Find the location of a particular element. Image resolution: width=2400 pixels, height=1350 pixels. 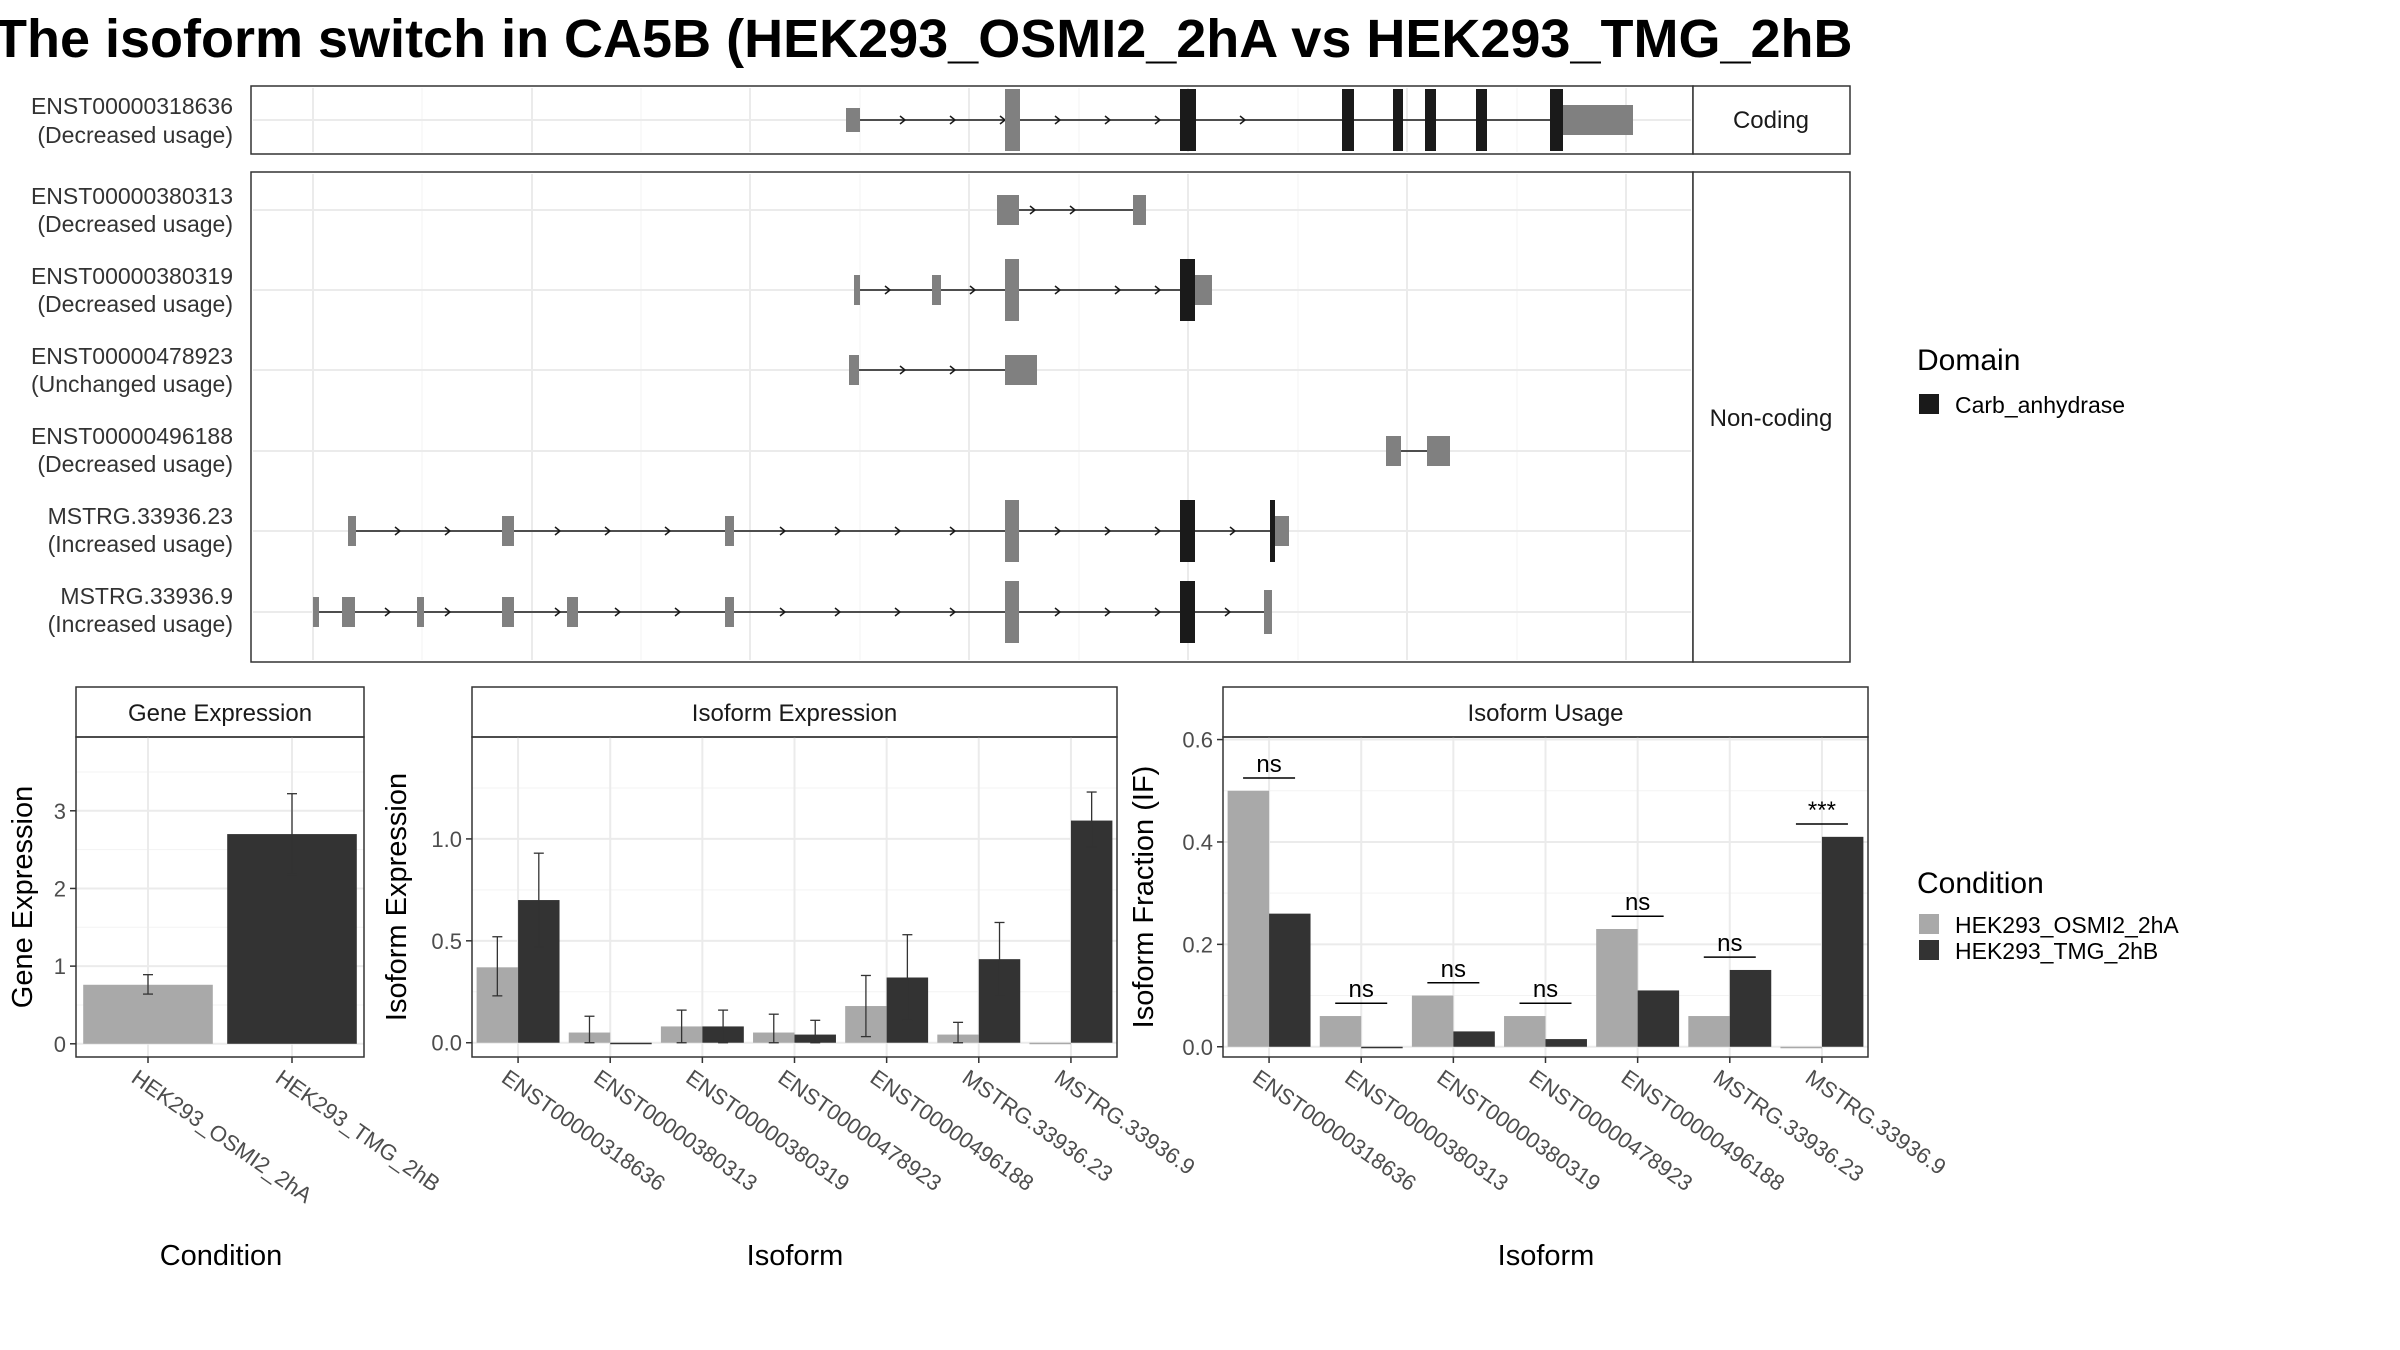

transcript-id-label: ENST00000380319 is located at coordinates (132, 276).